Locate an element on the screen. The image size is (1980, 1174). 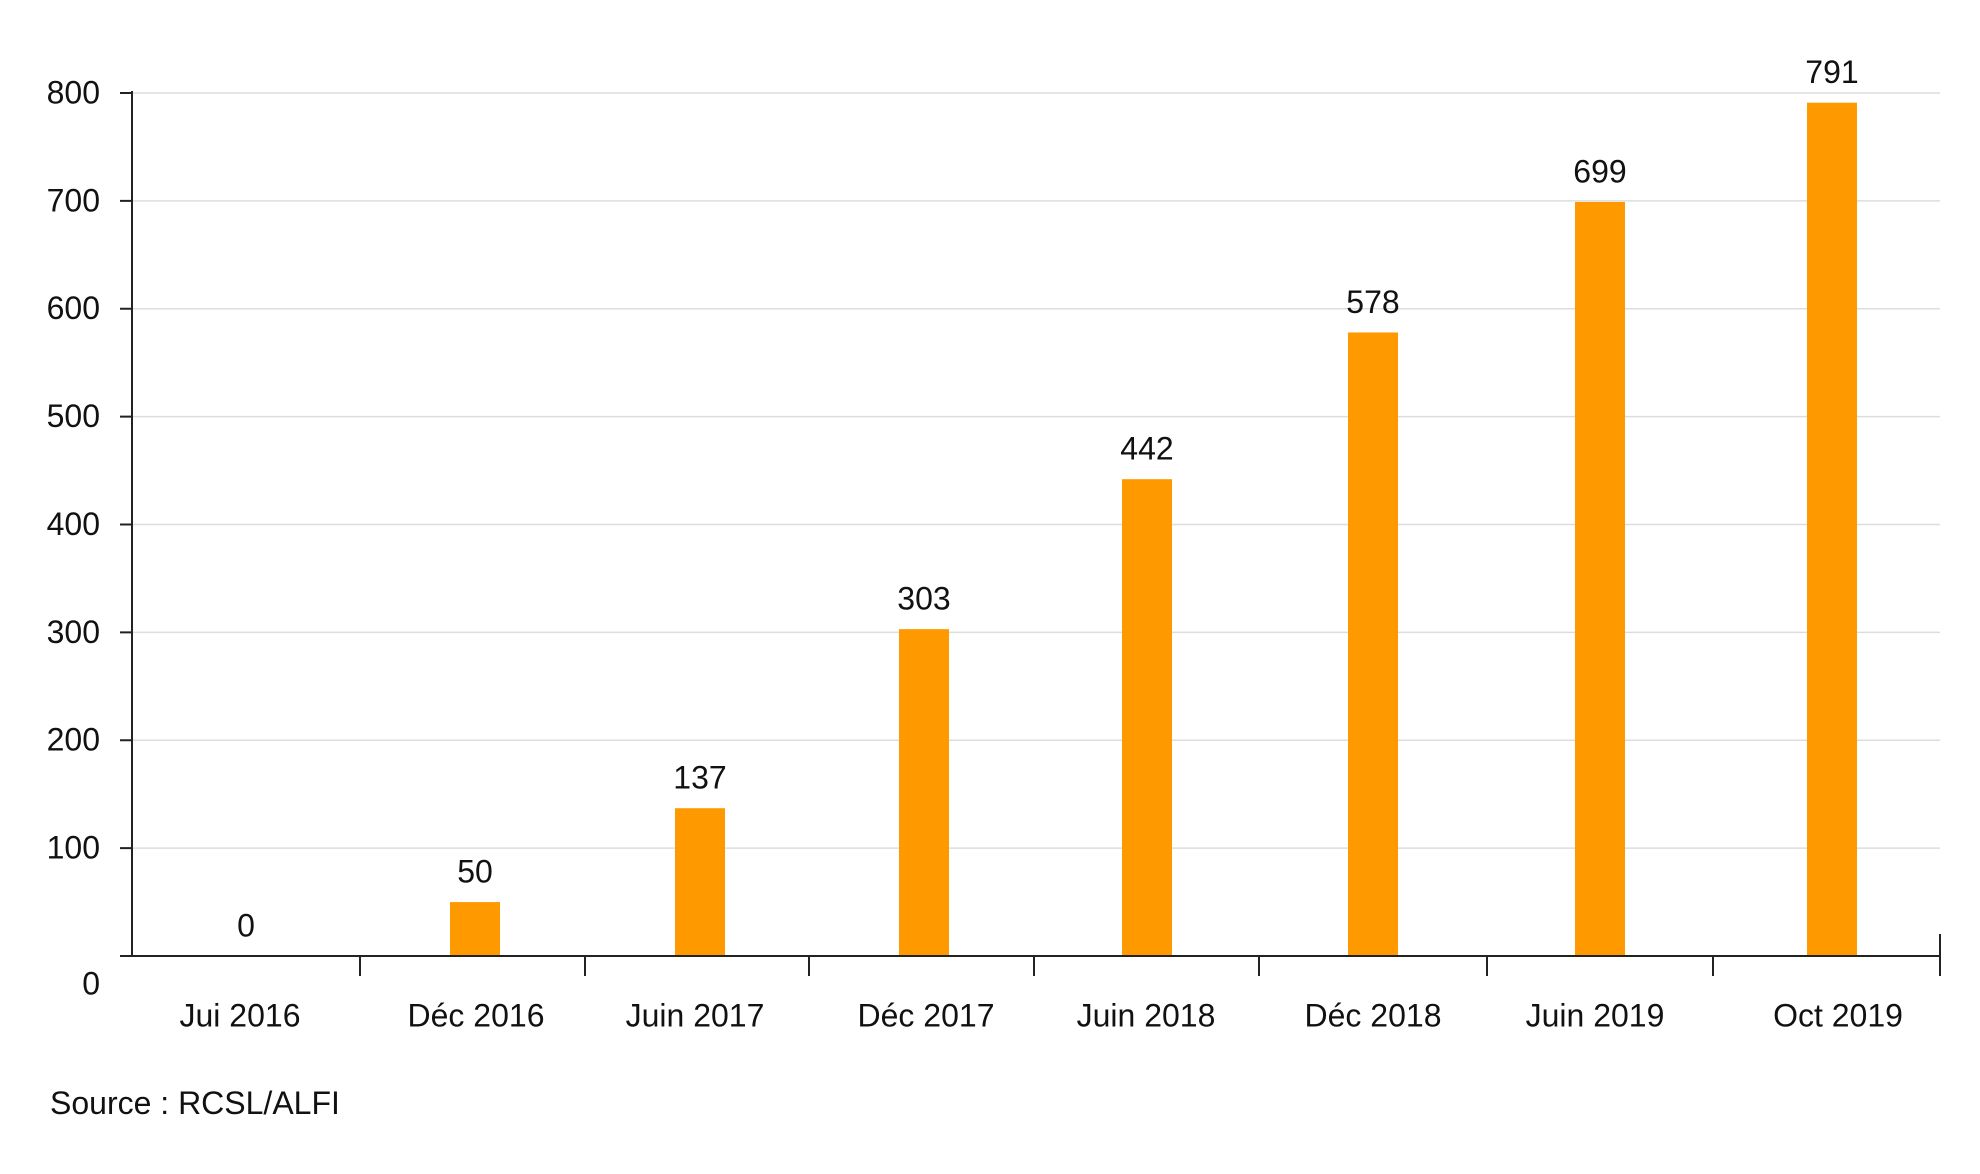
data-label: 50 is located at coordinates (475, 872).